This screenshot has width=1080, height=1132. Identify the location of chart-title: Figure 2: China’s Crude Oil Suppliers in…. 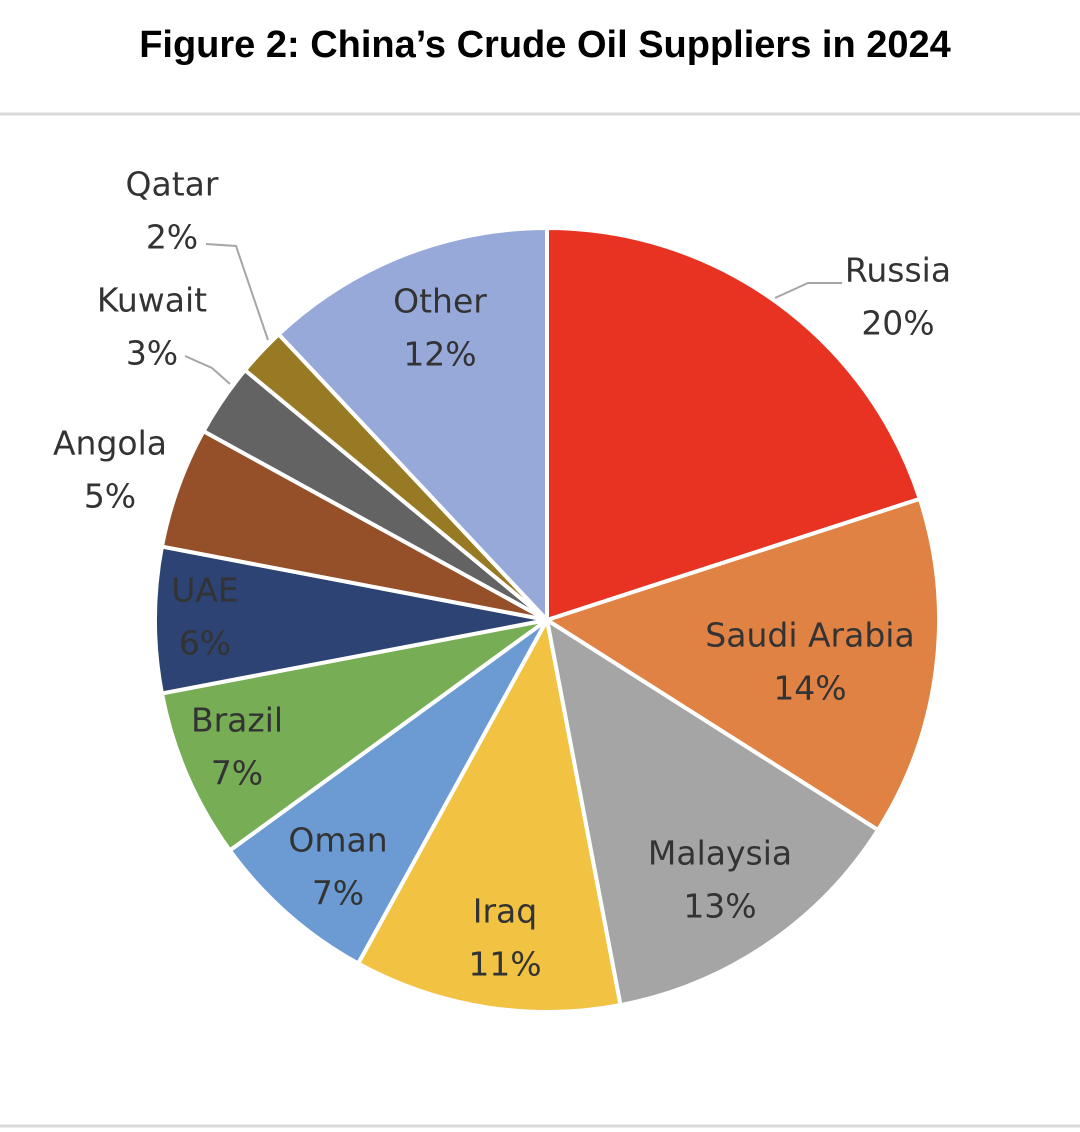
(545, 45).